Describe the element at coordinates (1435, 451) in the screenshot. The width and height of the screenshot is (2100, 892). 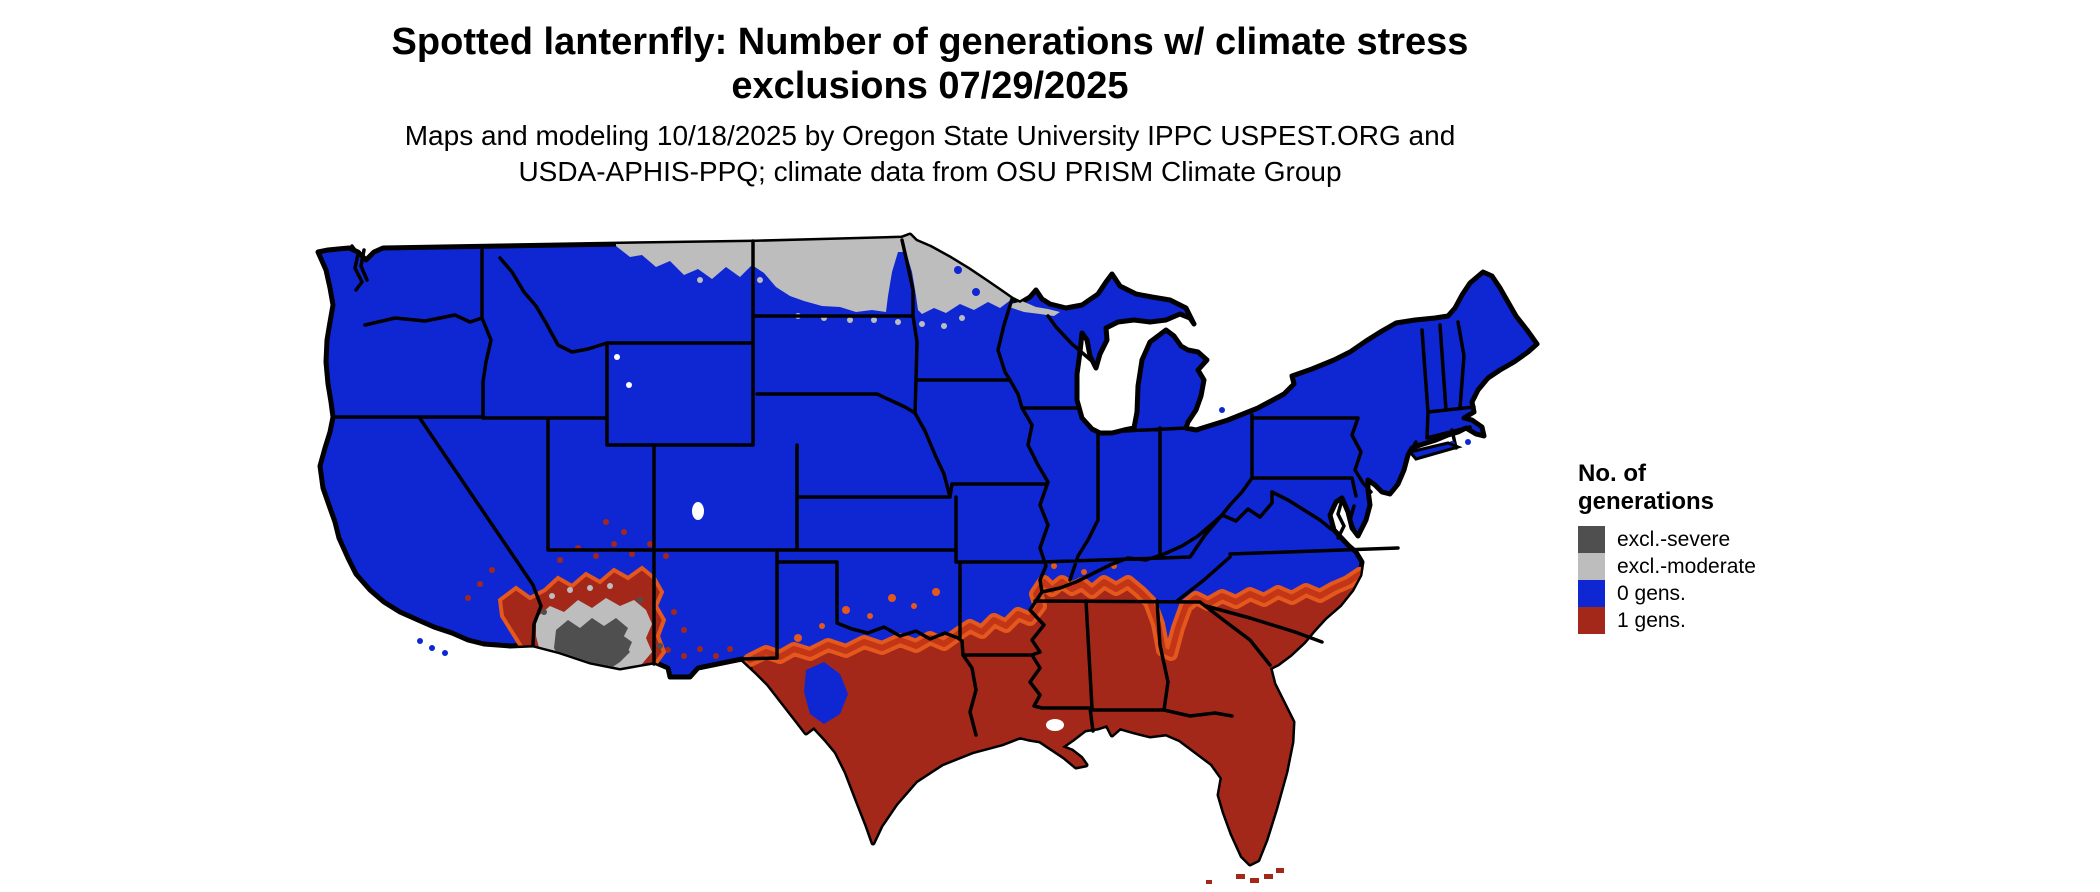
I see `long-island` at that location.